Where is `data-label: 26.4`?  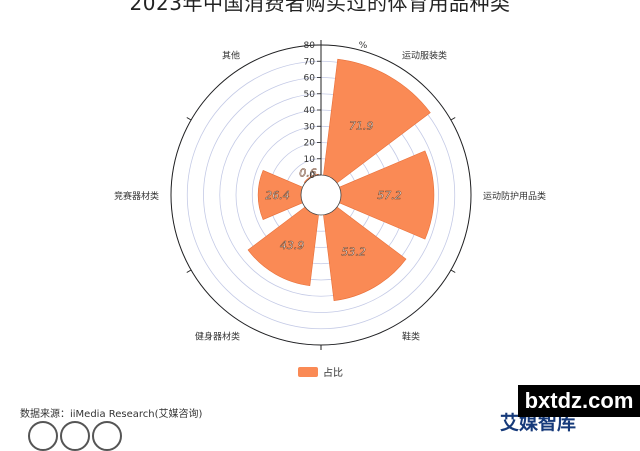 data-label: 26.4 is located at coordinates (277, 195).